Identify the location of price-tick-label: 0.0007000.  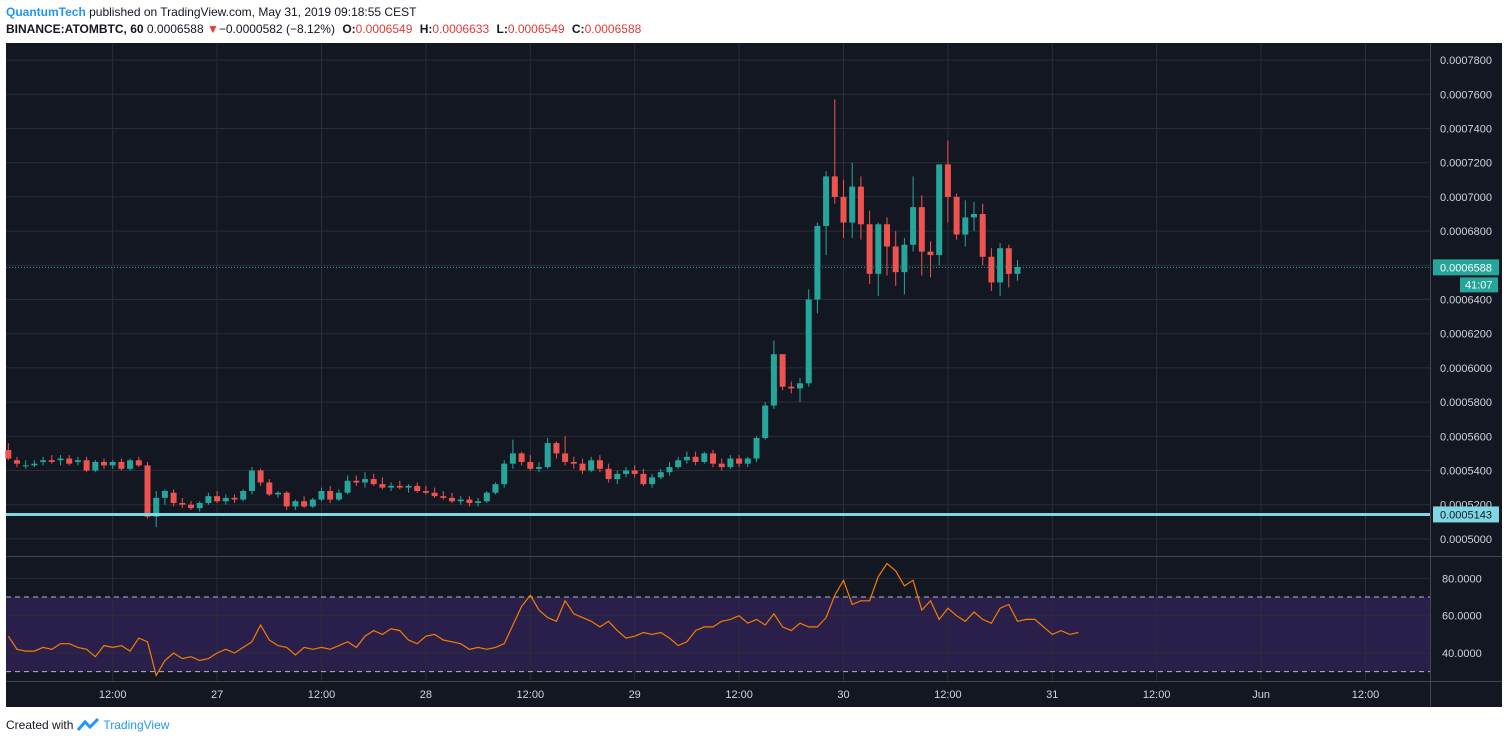
(1466, 198).